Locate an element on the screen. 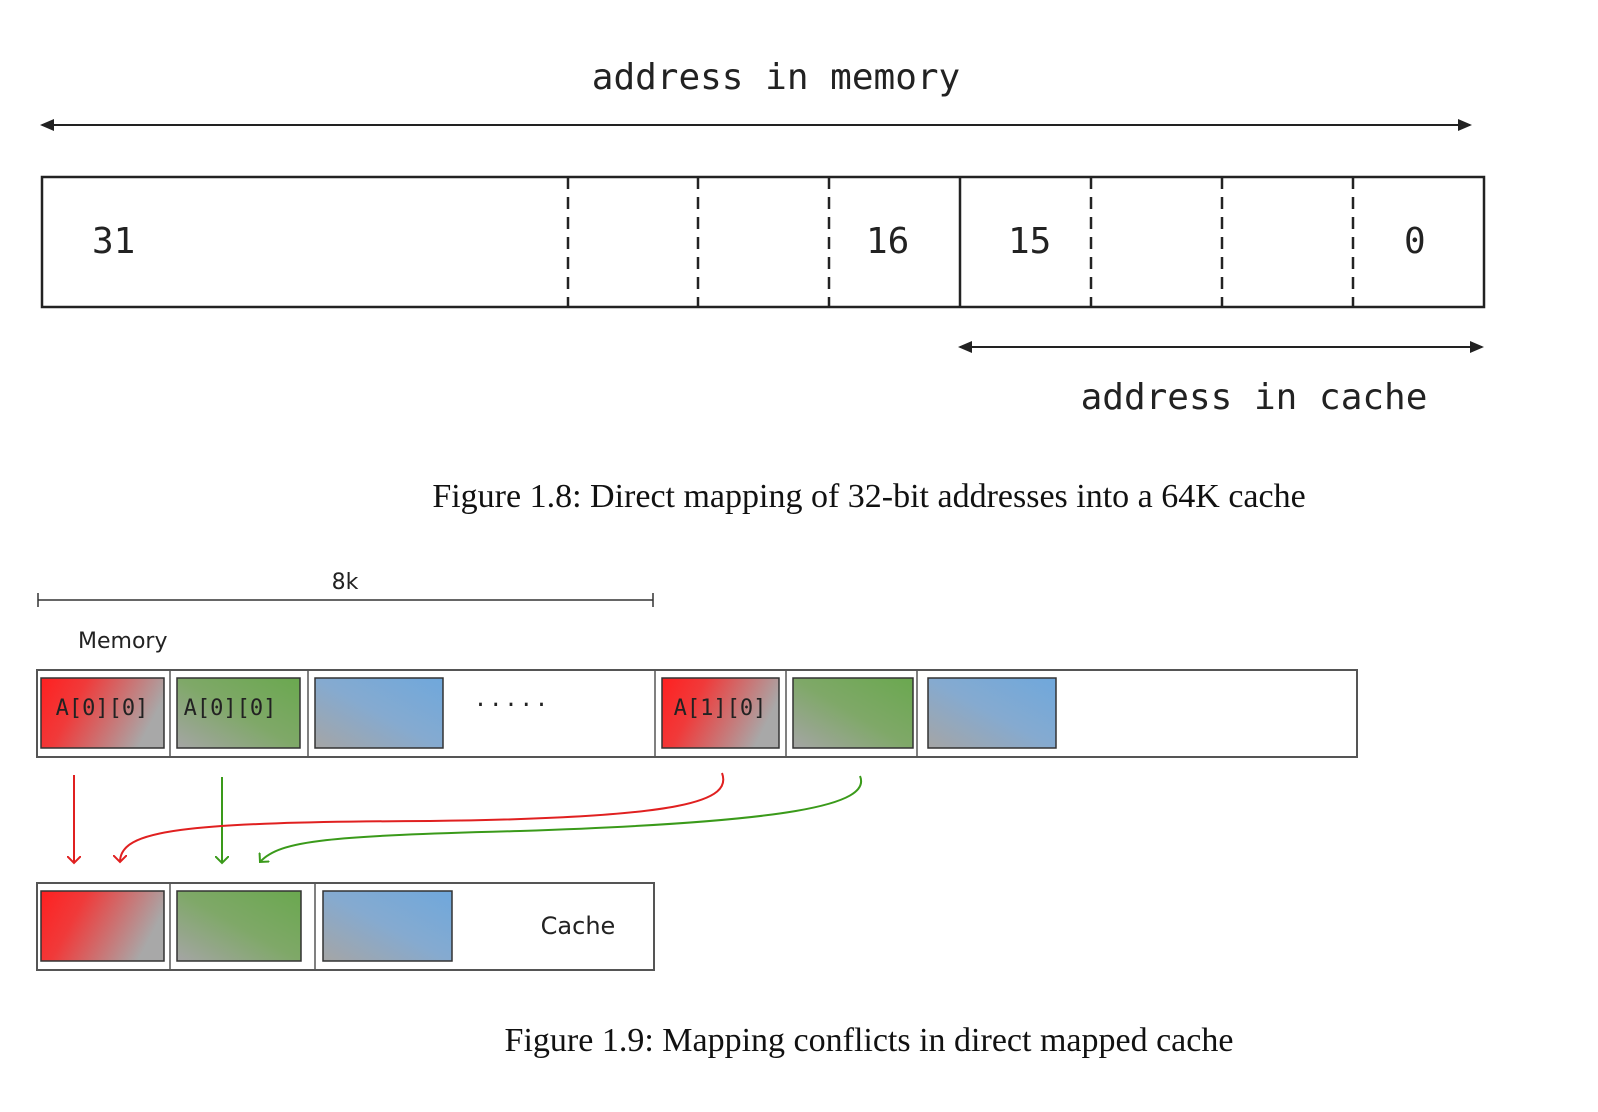  memory-block-blue is located at coordinates (379, 713).